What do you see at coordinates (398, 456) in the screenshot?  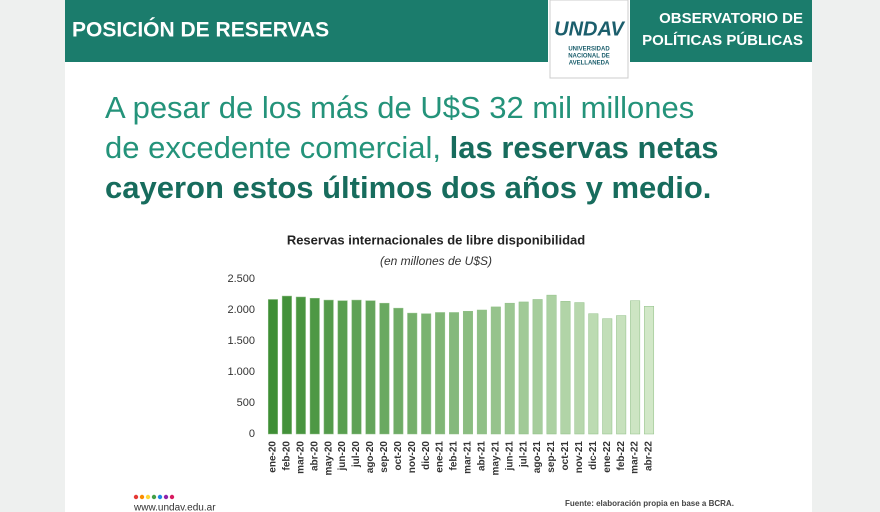 I see `x-tick-label: oct-20` at bounding box center [398, 456].